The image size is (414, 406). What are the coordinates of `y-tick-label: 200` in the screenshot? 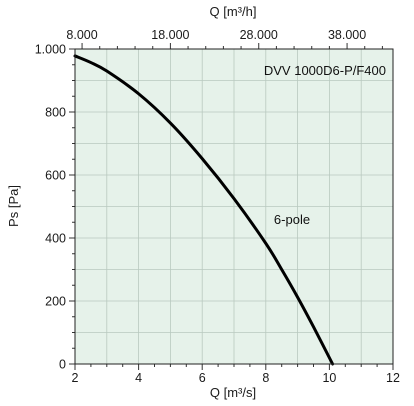 It's located at (55, 302).